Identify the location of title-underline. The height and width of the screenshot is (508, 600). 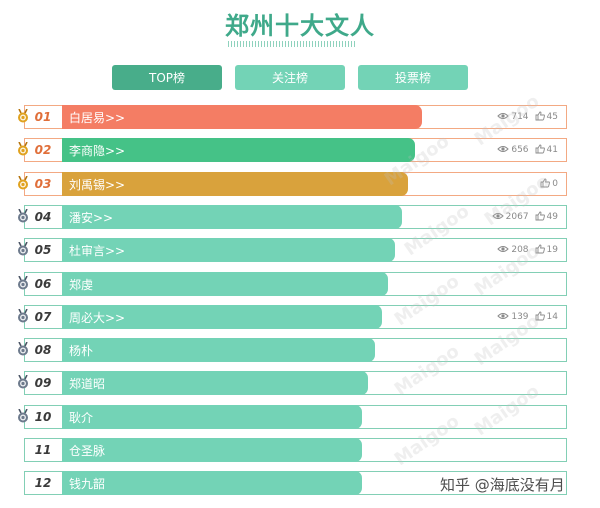
(292, 44).